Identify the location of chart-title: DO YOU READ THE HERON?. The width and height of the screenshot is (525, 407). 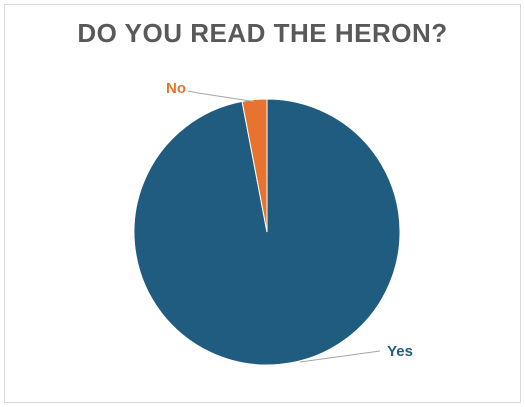
(262, 33).